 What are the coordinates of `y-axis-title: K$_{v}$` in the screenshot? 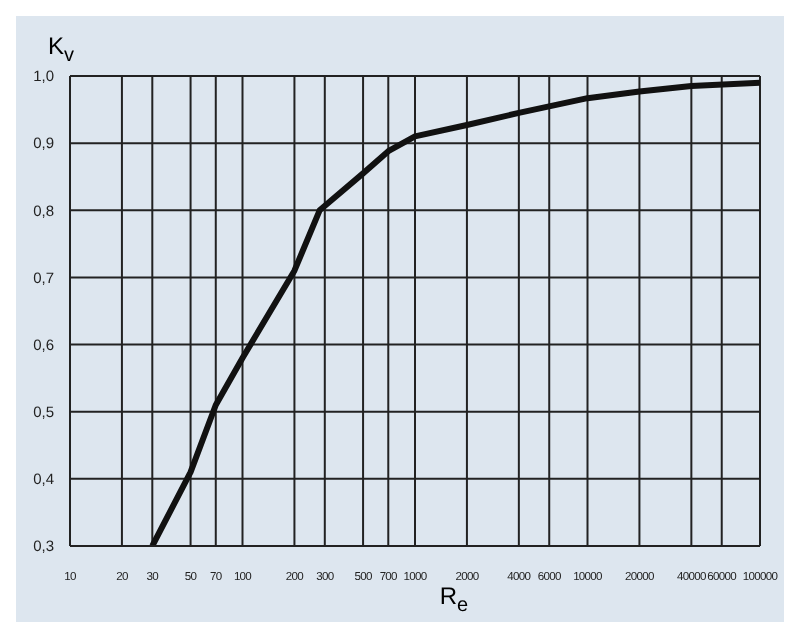 It's located at (61, 49).